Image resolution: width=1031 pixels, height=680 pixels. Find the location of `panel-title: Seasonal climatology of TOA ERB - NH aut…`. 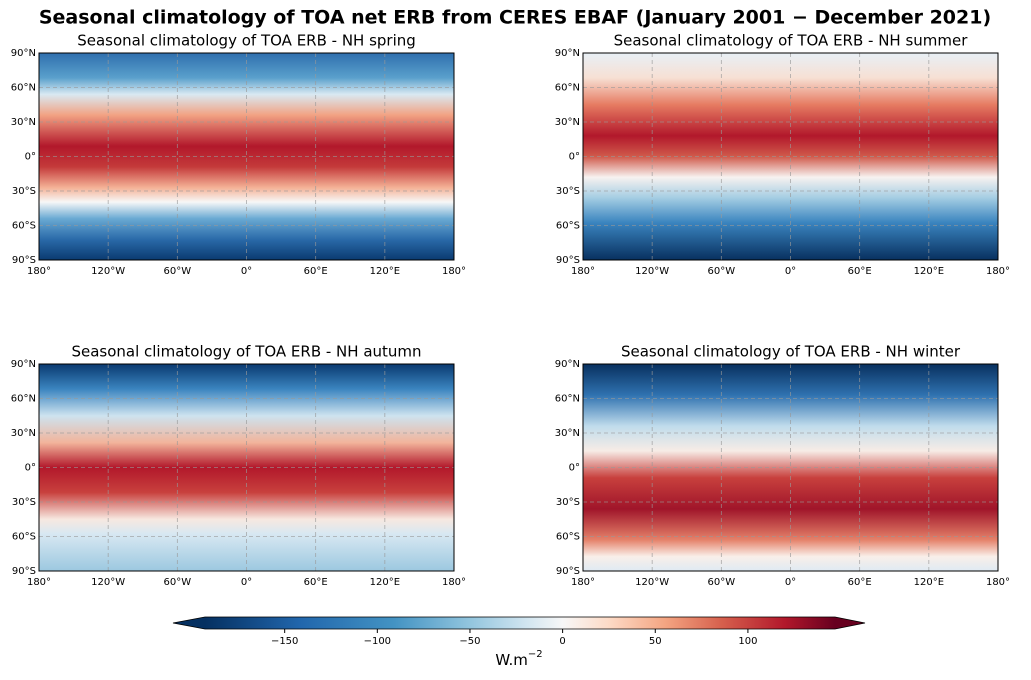

panel-title: Seasonal climatology of TOA ERB - NH aut… is located at coordinates (246, 352).